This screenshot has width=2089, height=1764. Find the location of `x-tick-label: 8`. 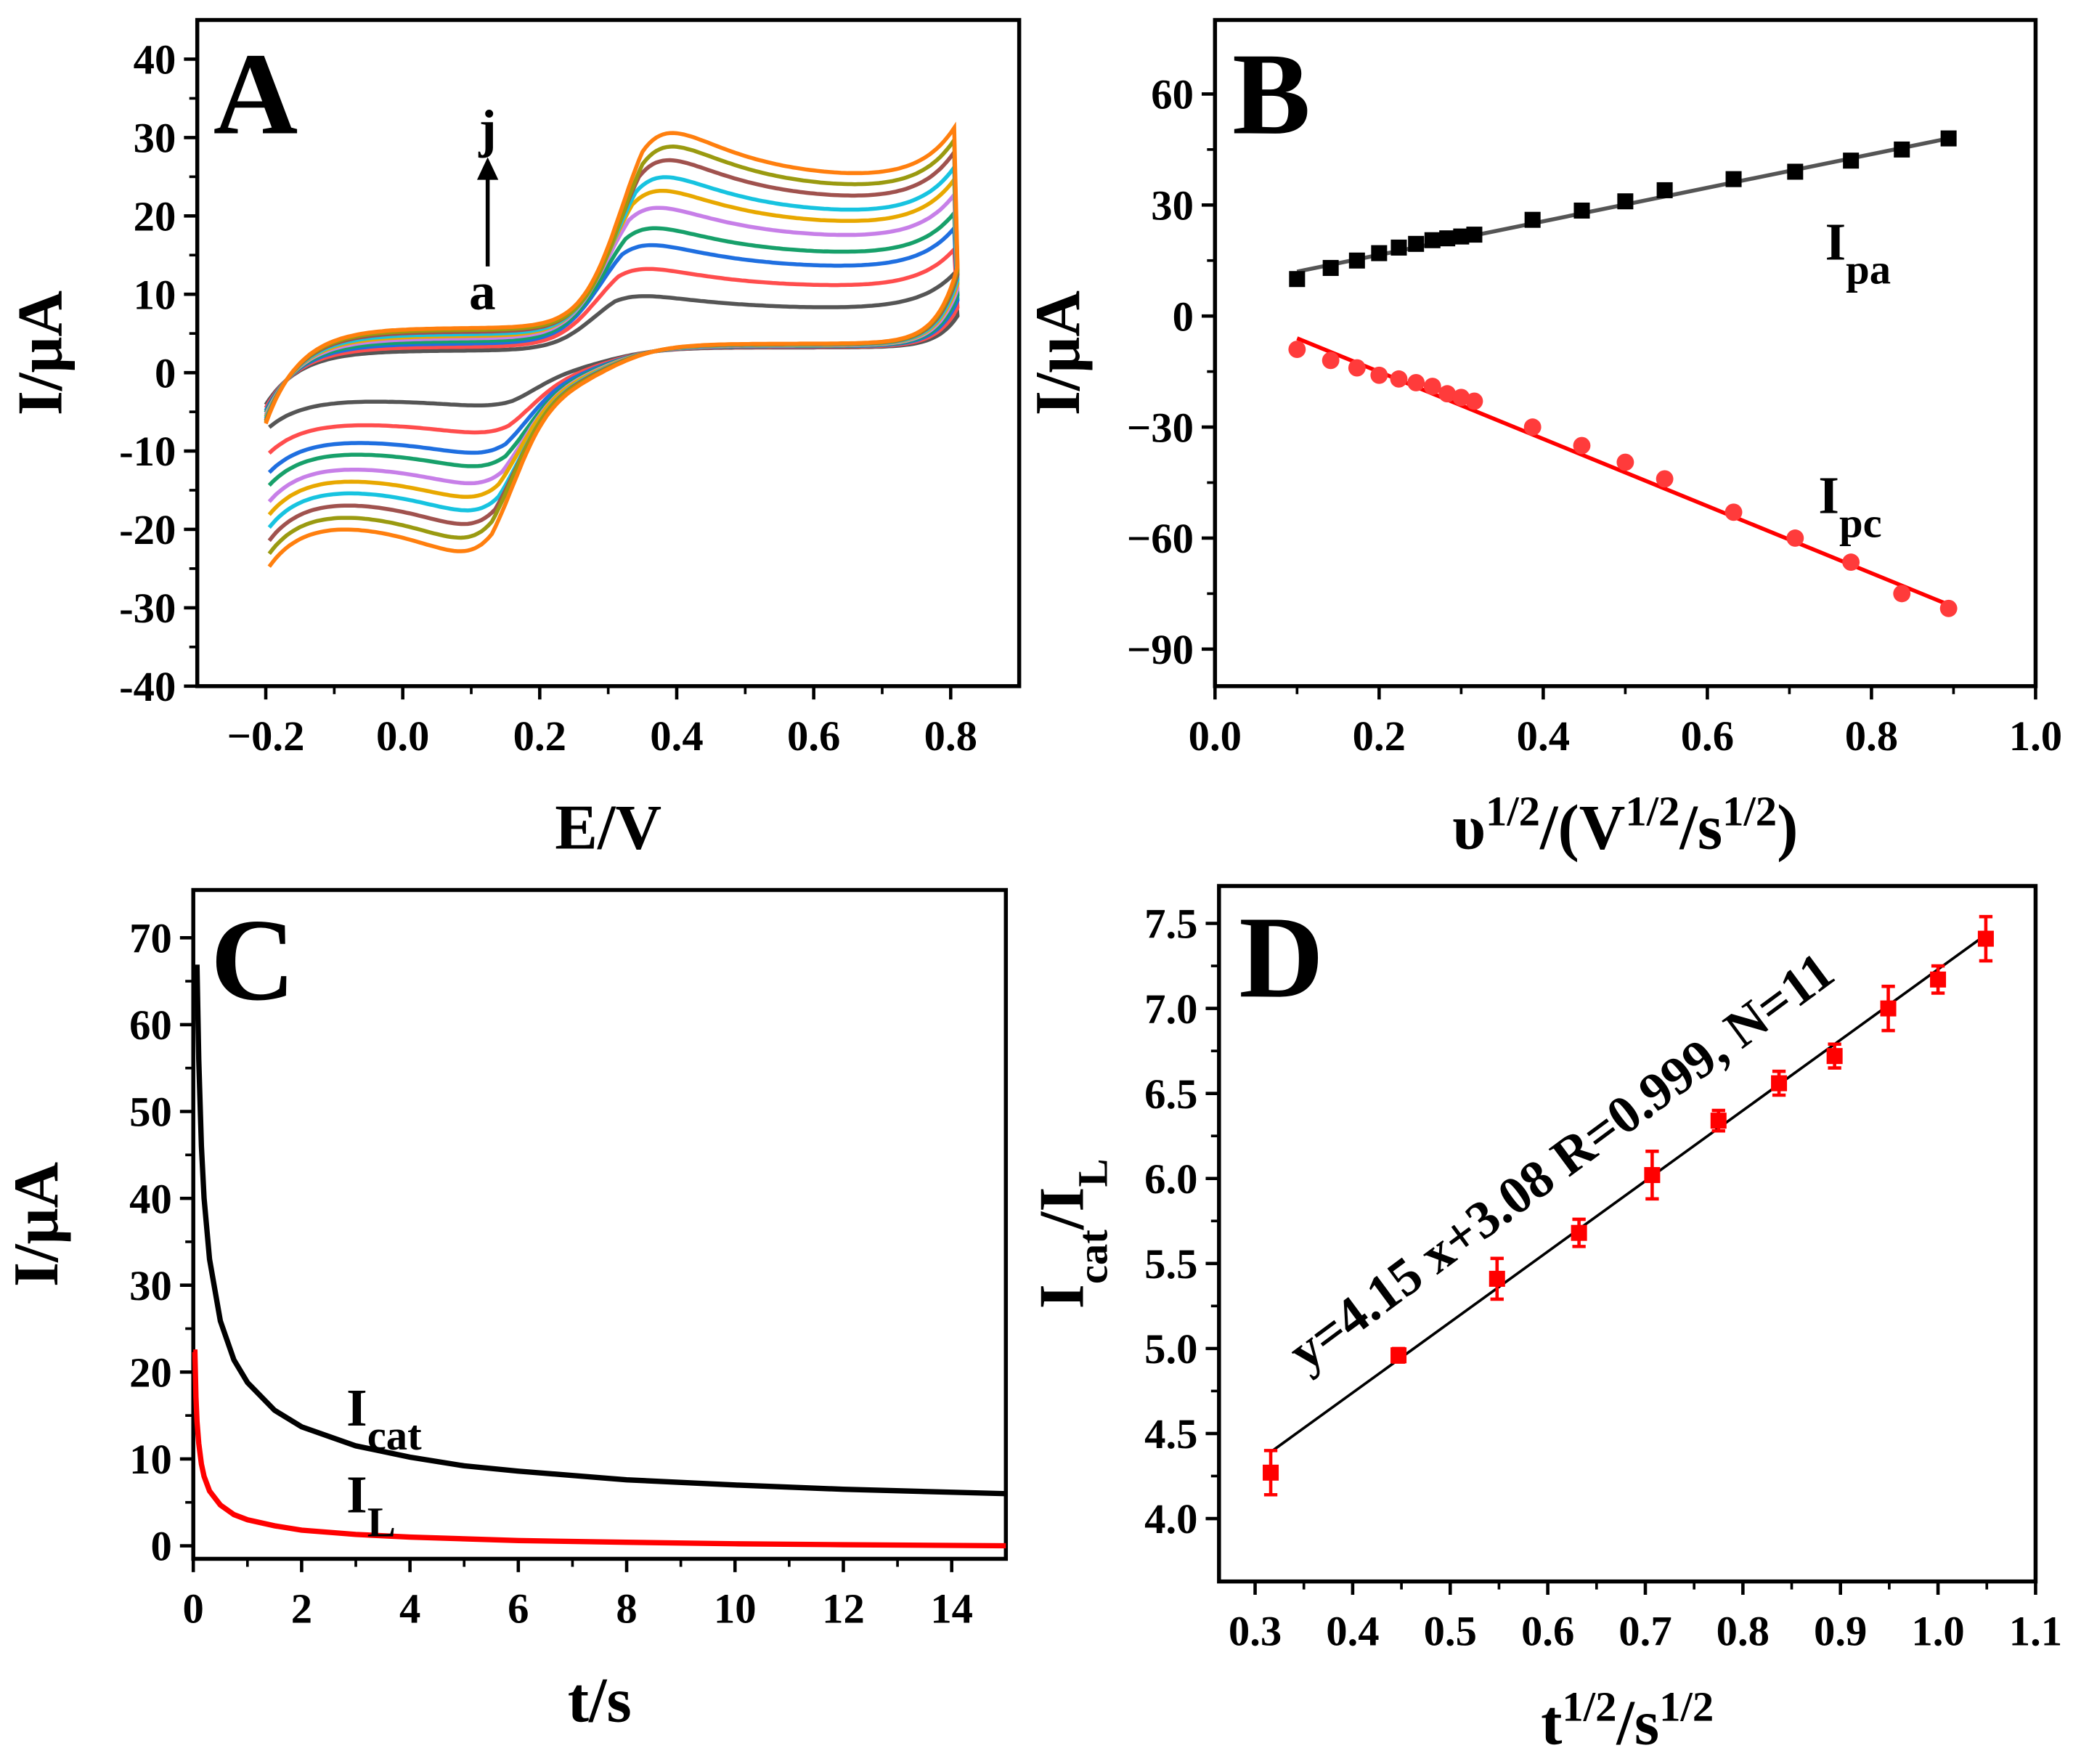

x-tick-label: 8 is located at coordinates (626, 1609).